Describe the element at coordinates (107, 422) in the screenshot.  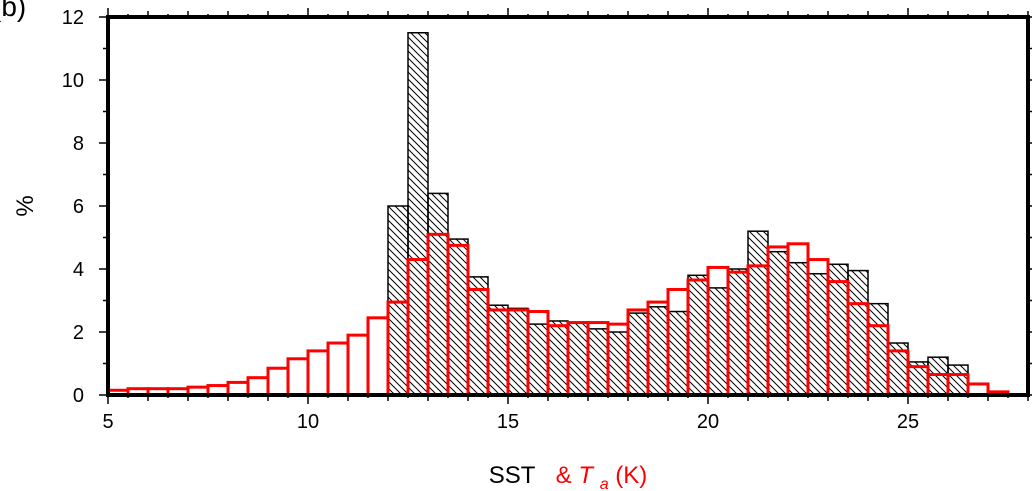
I see `x-tick-label: 5` at that location.